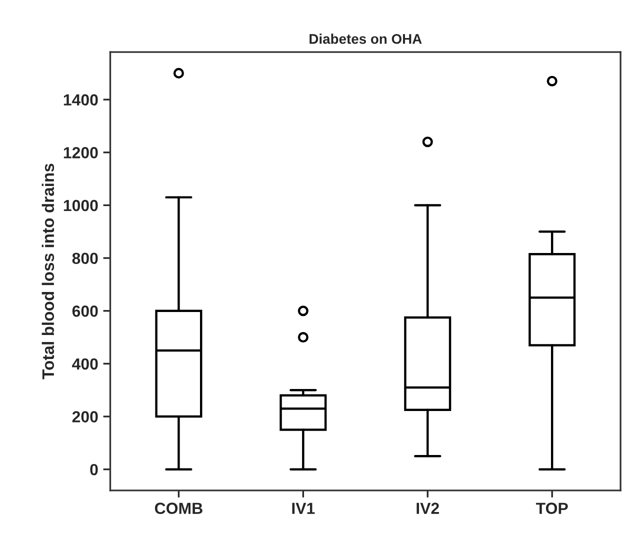  What do you see at coordinates (81, 100) in the screenshot?
I see `y-tick-label: 1400` at bounding box center [81, 100].